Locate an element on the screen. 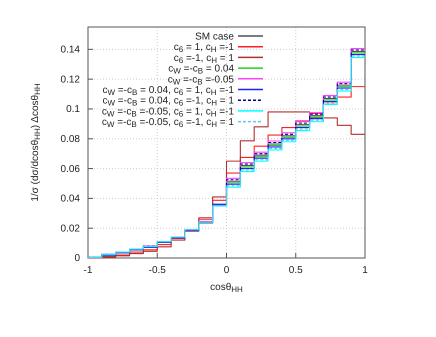  x-tick-label: 1 is located at coordinates (365, 270).